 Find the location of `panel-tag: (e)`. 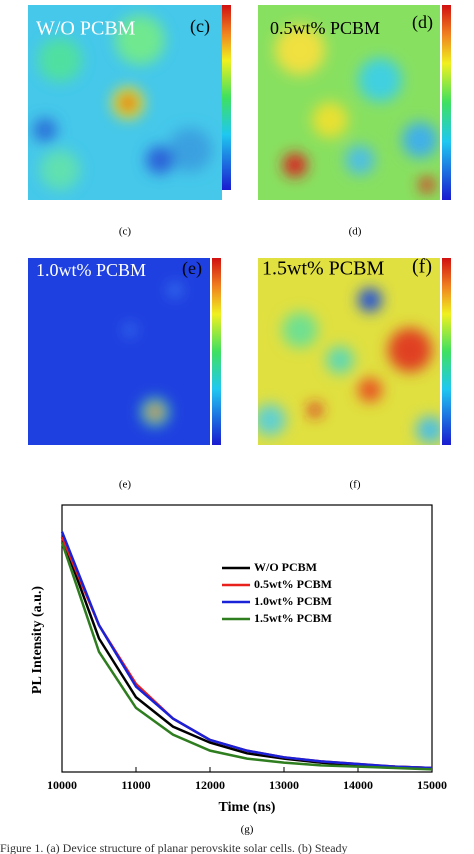

panel-tag: (e) is located at coordinates (192, 268).